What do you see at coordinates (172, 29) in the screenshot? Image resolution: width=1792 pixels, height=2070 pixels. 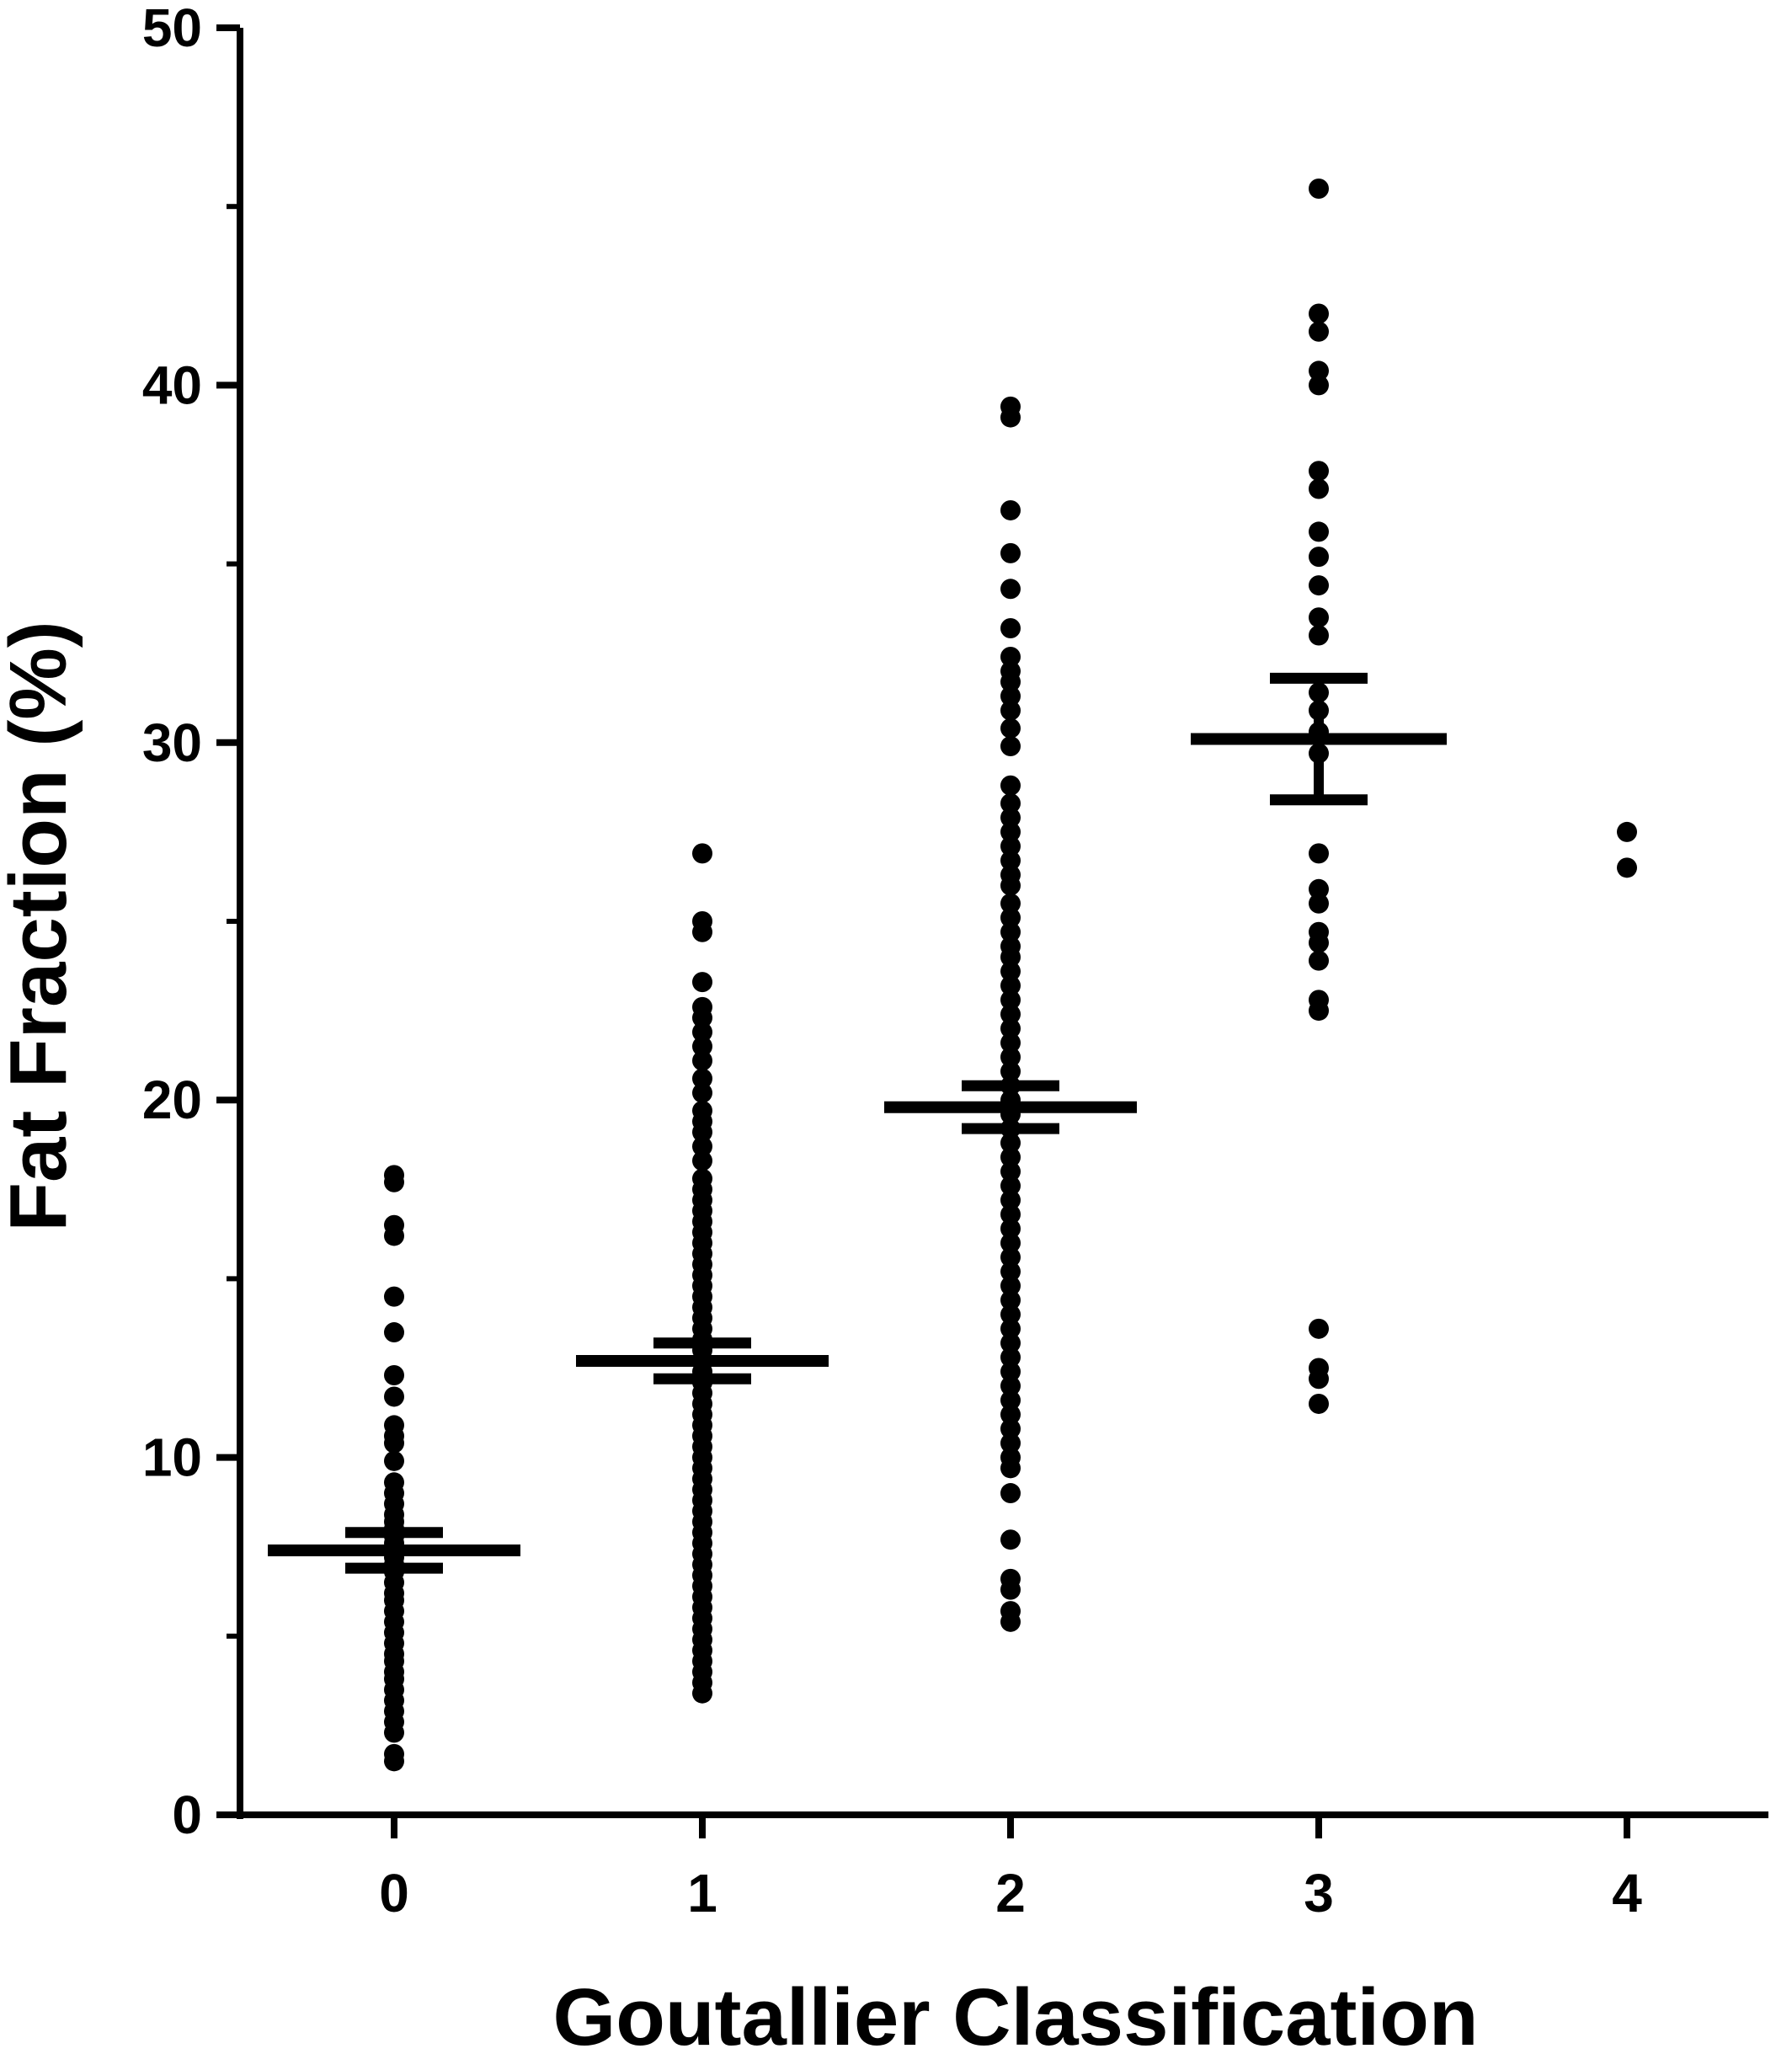 I see `y-tick-label: 50` at bounding box center [172, 29].